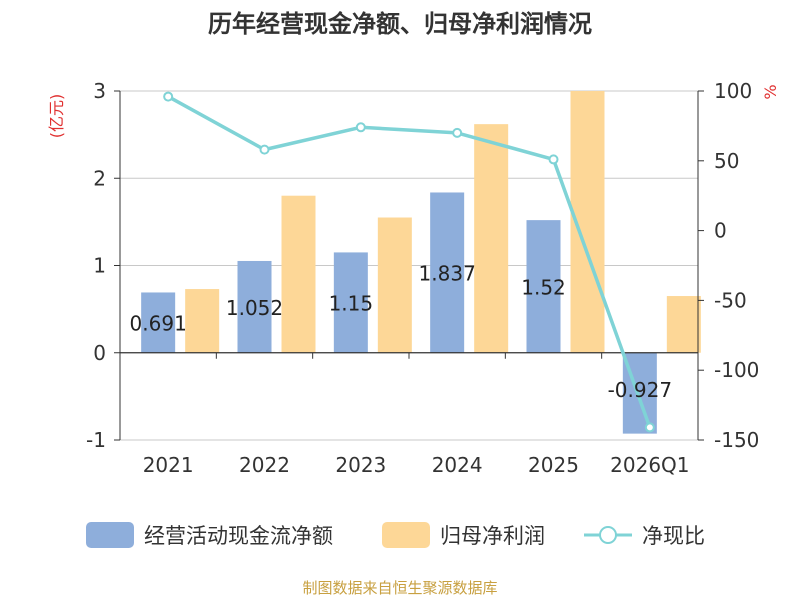  I want to click on right-tick-label: 0, so click(720, 231).